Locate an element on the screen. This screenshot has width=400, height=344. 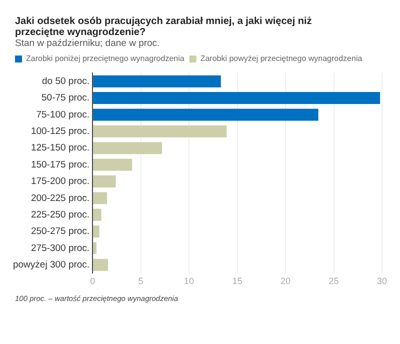
x-tick-label: 15 is located at coordinates (237, 281).